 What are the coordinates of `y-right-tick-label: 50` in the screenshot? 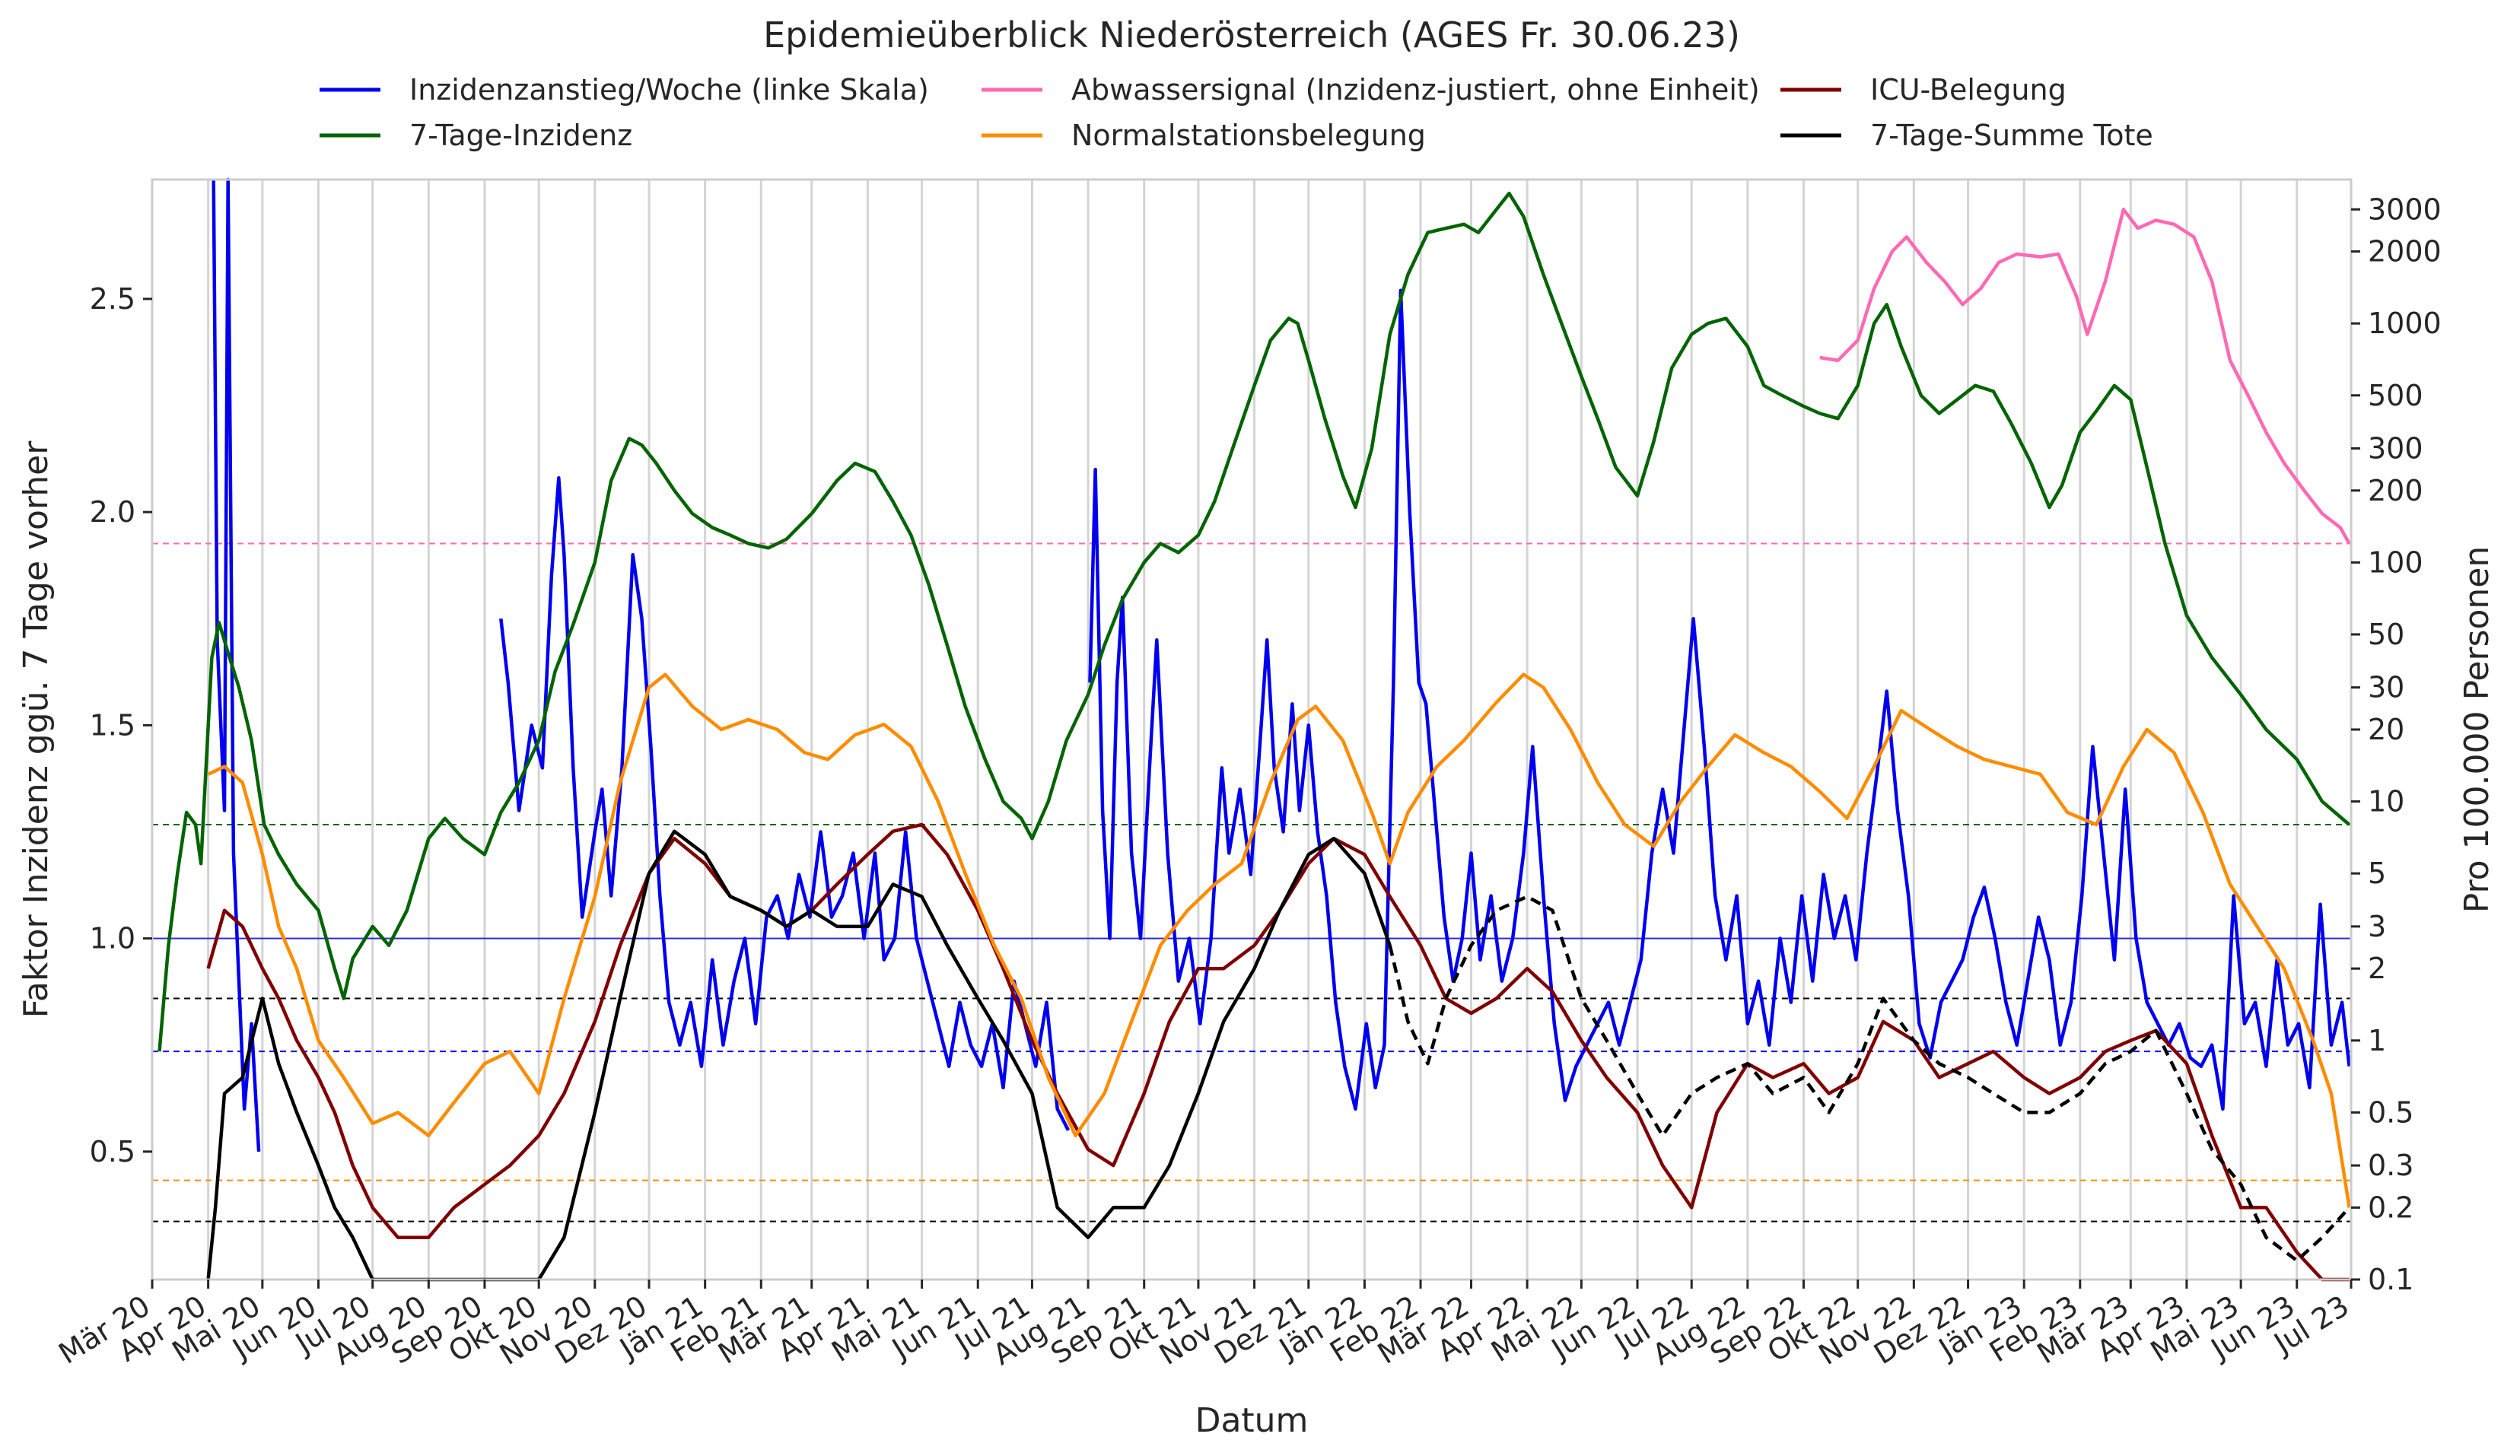 It's located at (2386, 634).